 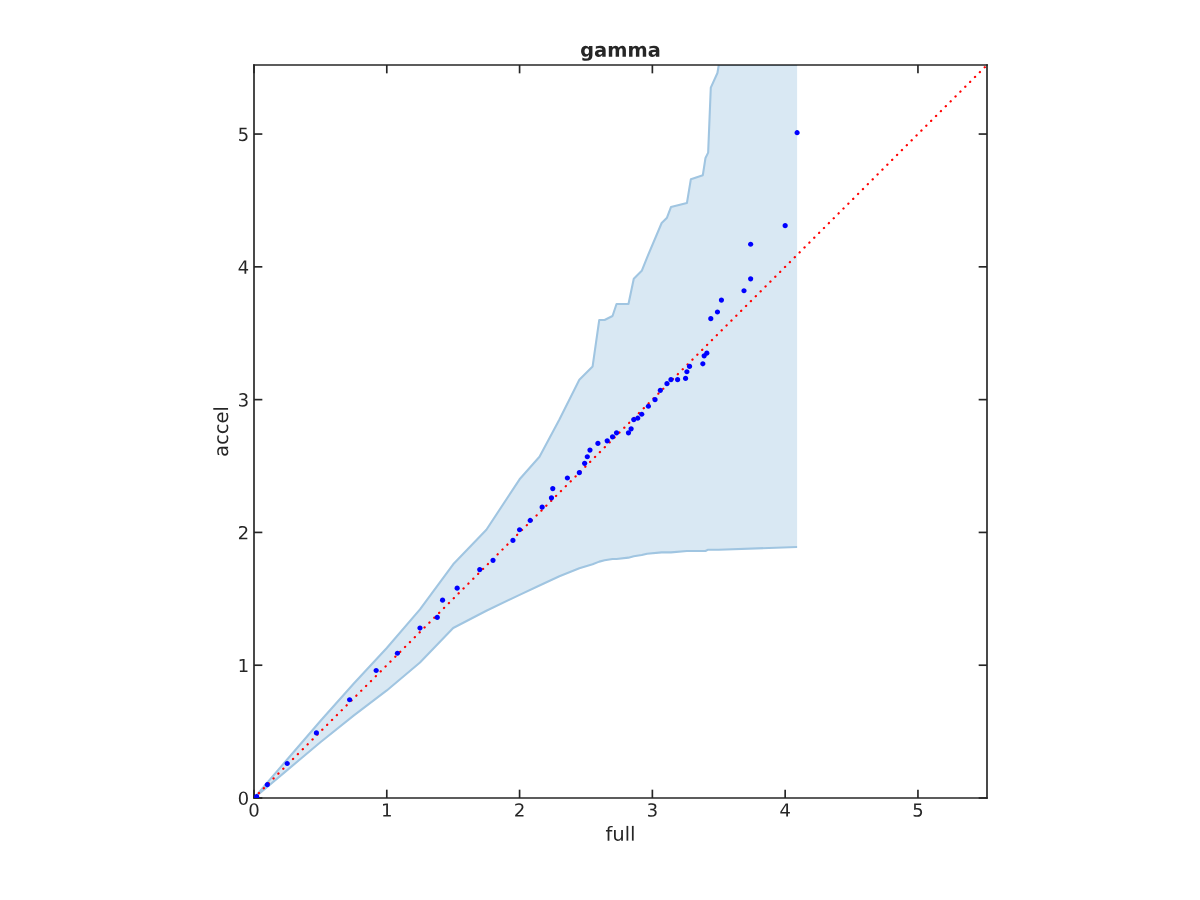 I want to click on y-axis-title: accel, so click(x=221, y=431).